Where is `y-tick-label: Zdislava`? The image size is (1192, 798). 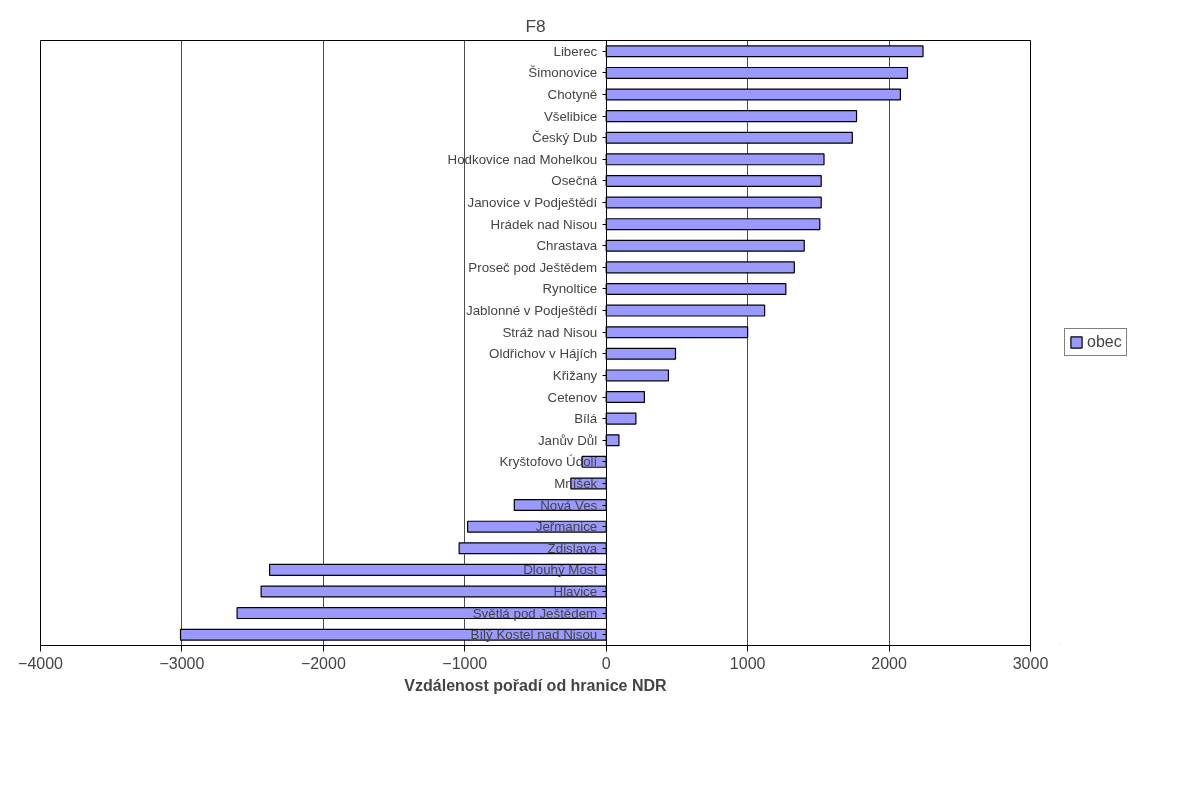
y-tick-label: Zdislava is located at coordinates (572, 548).